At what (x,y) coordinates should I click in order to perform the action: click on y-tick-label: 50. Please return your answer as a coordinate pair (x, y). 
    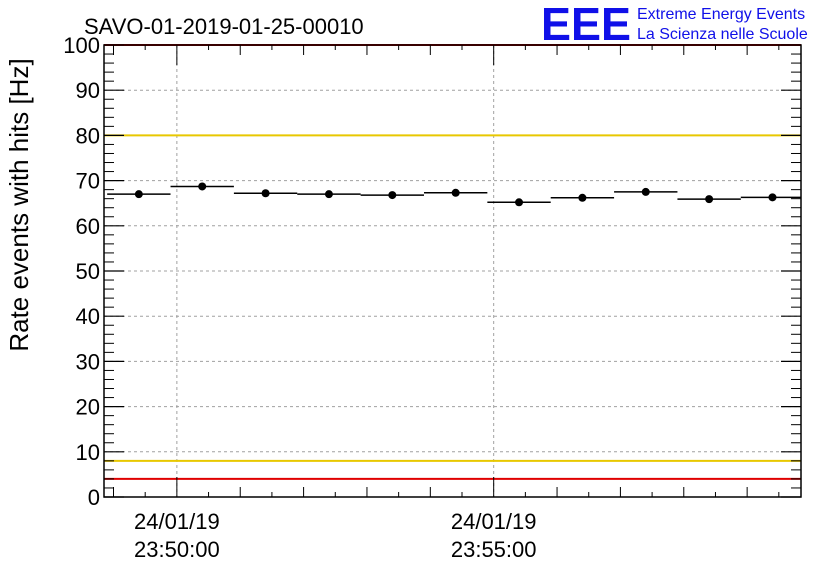
    Looking at the image, I should click on (88, 271).